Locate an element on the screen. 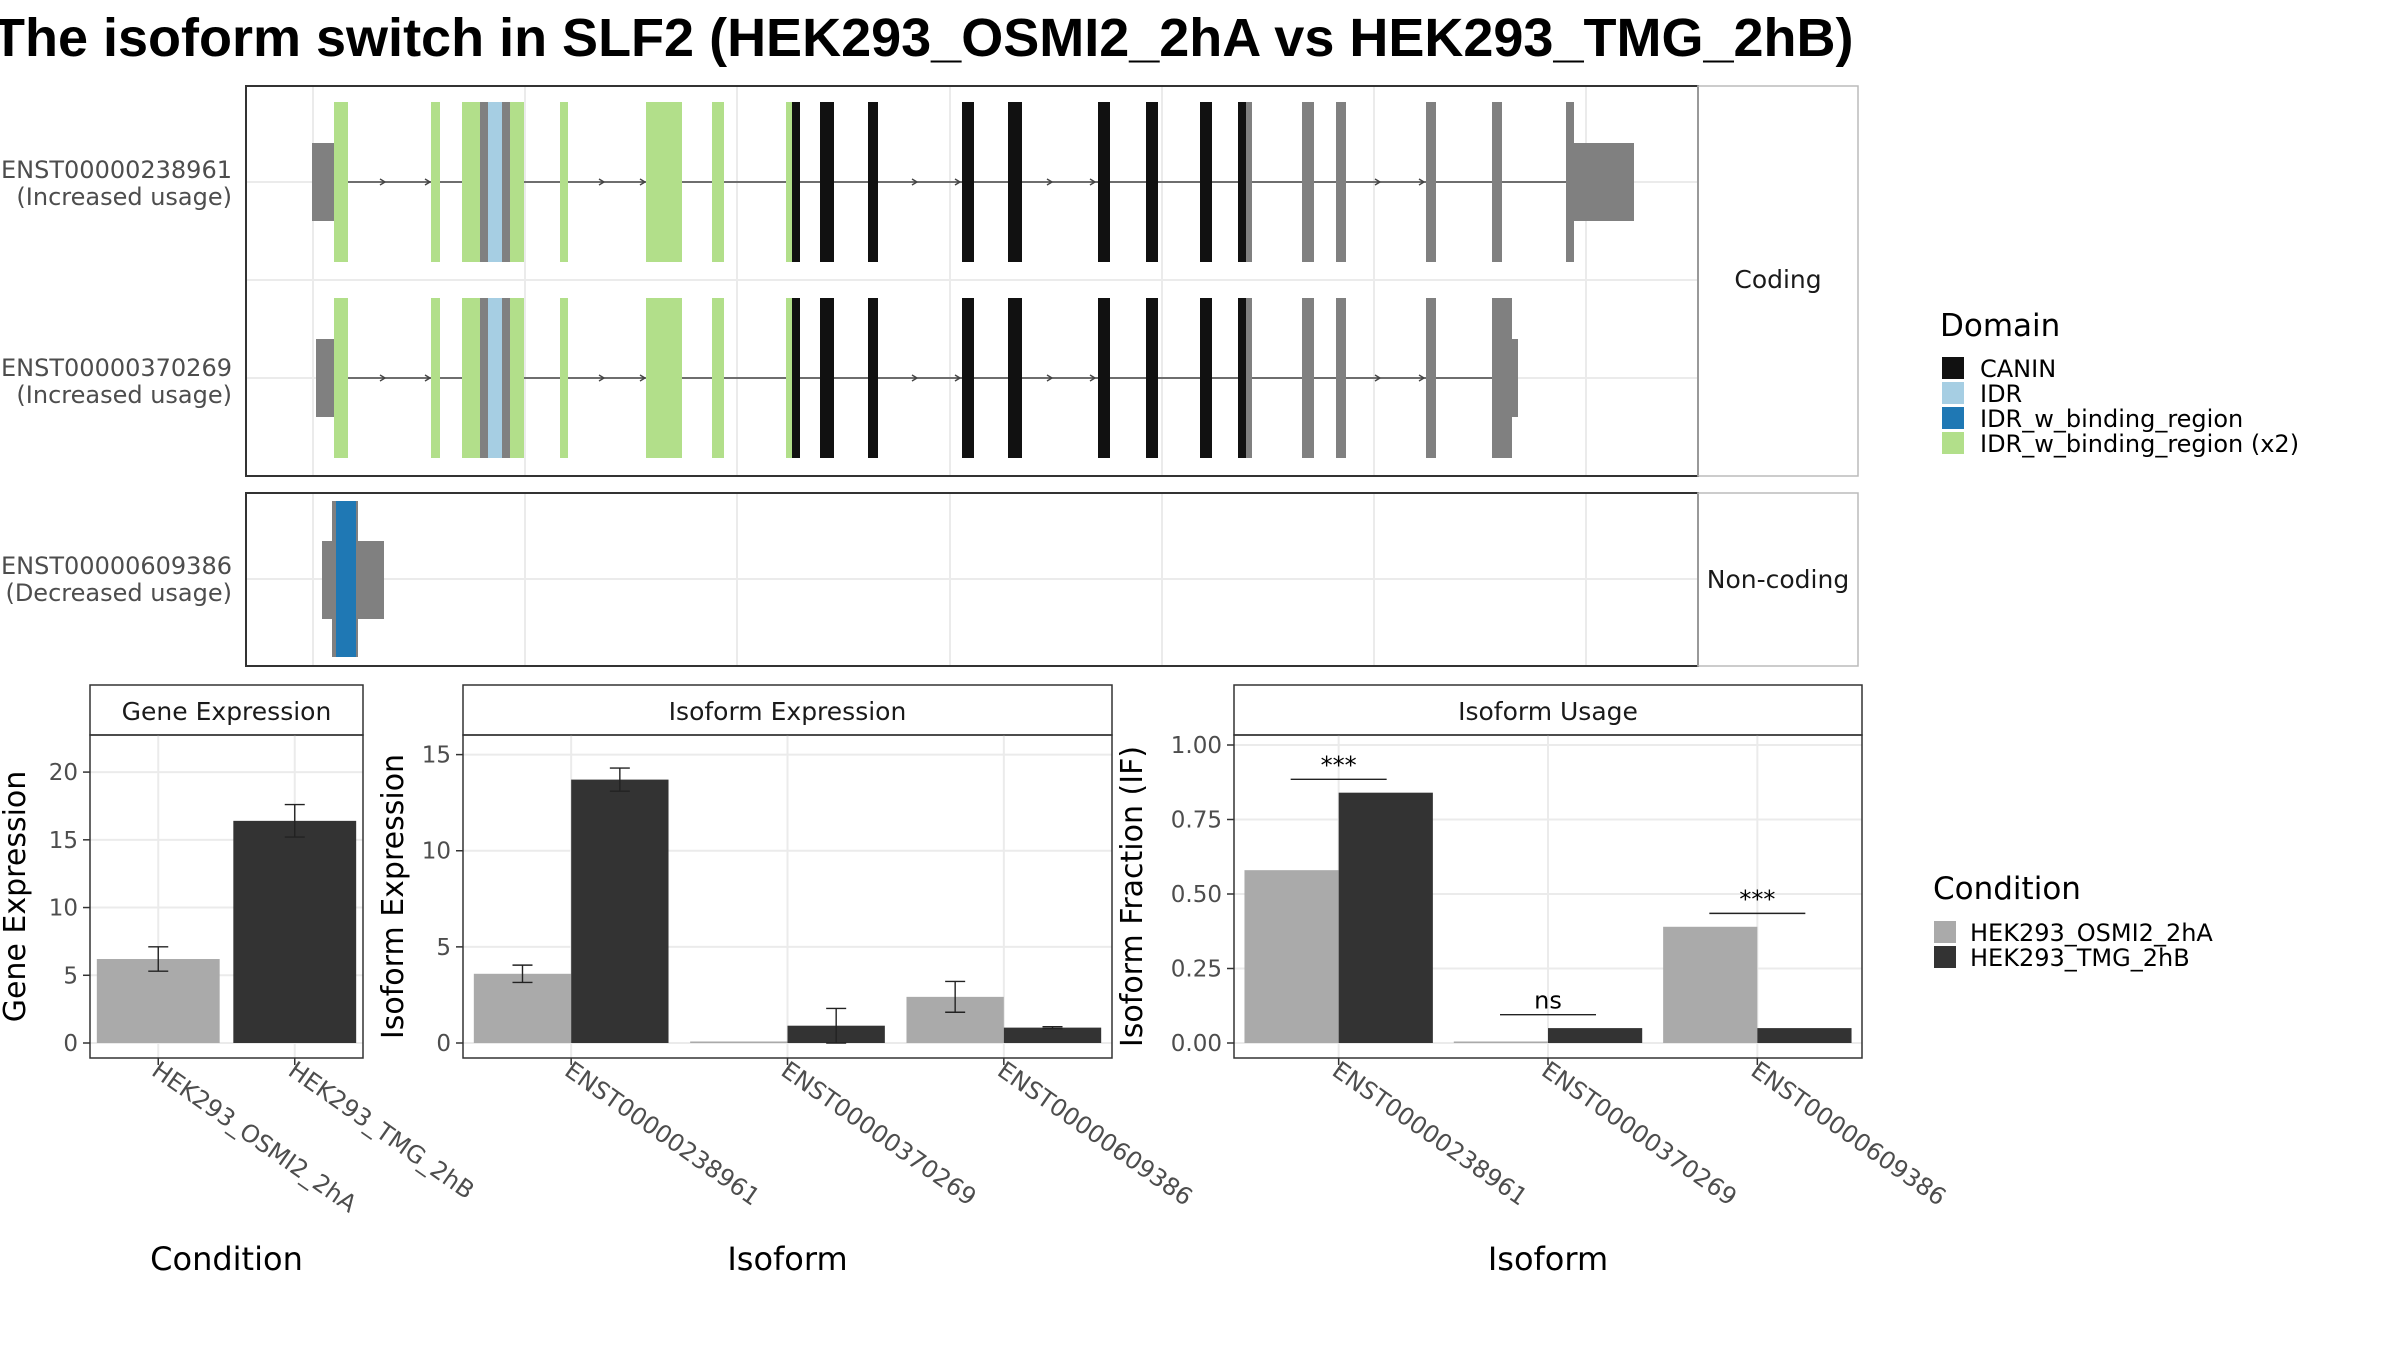  transcript-id: ENST00000609386 is located at coordinates (116, 566).